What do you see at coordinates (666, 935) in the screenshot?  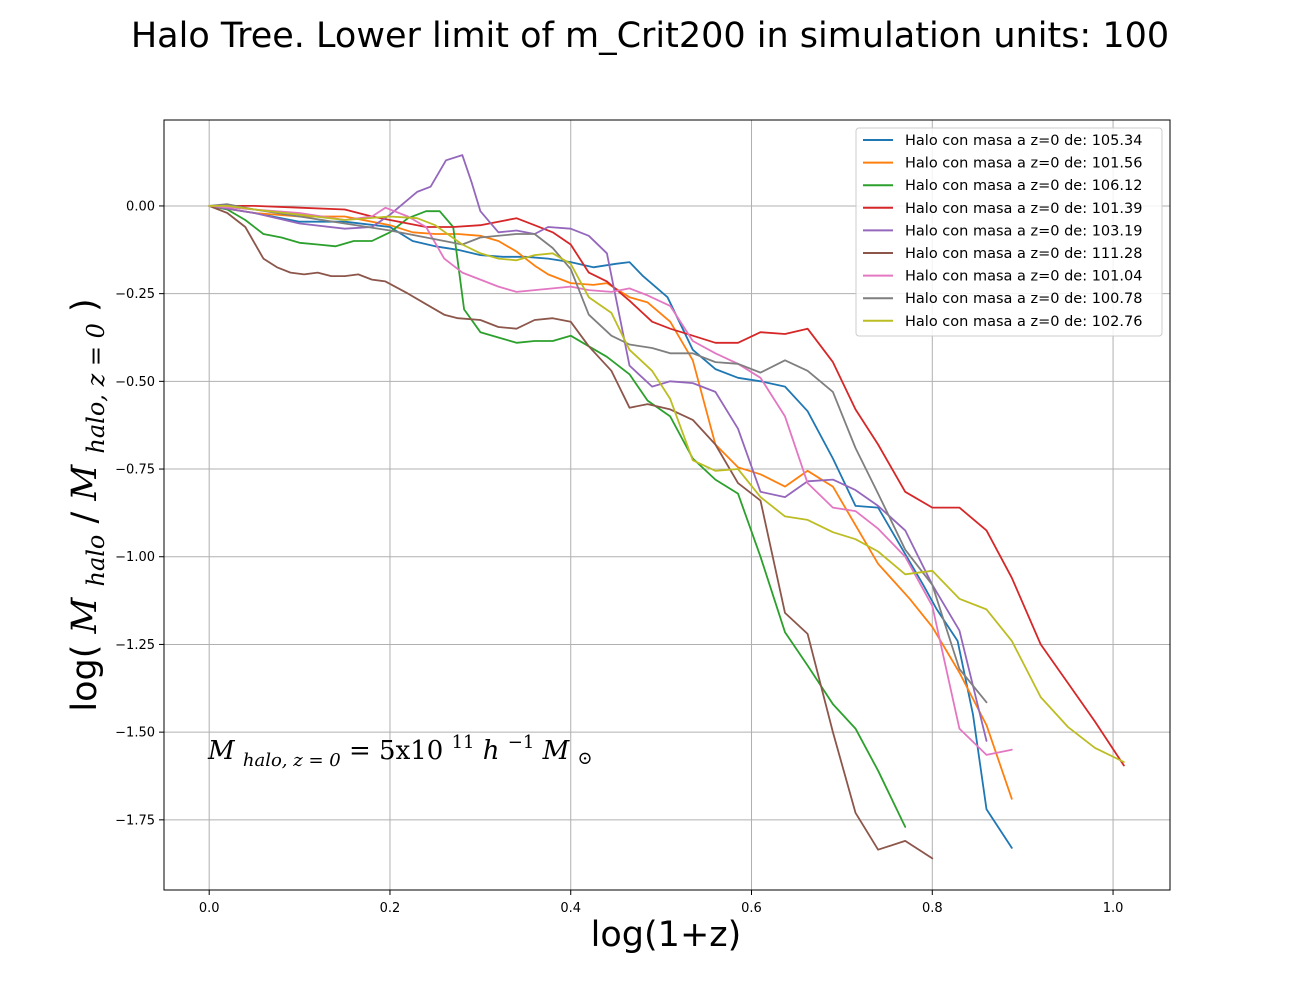 I see `x-axis-label: log(1+z)` at bounding box center [666, 935].